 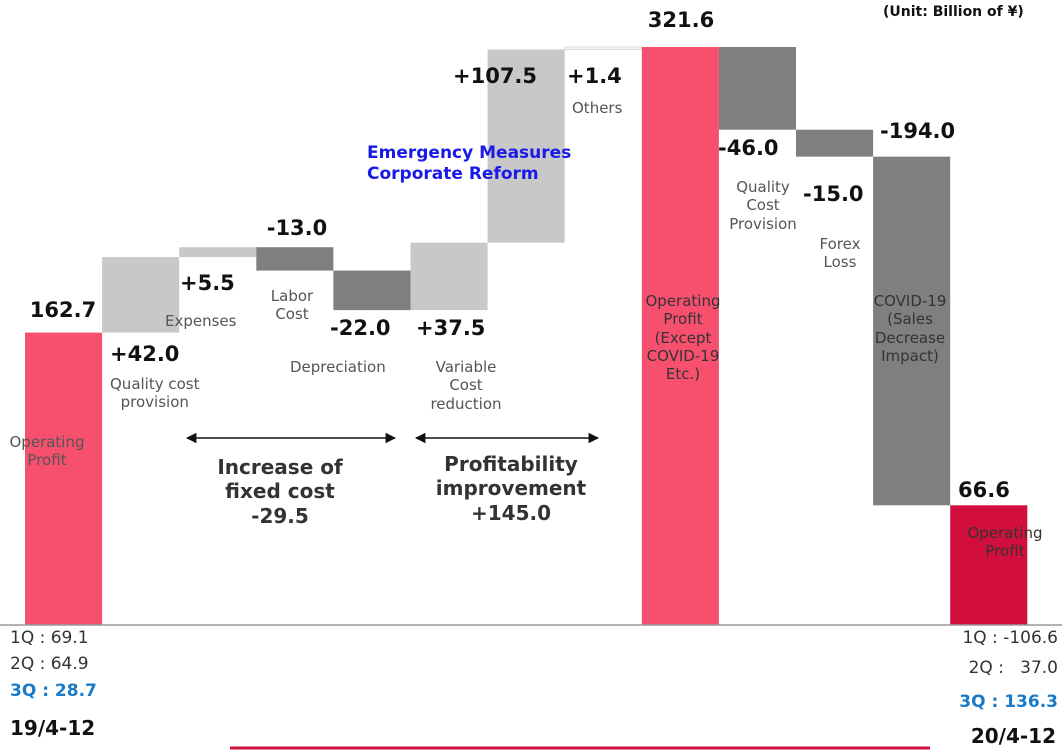 I want to click on quarter-note: 2Q : 37.0, so click(x=1013, y=668).